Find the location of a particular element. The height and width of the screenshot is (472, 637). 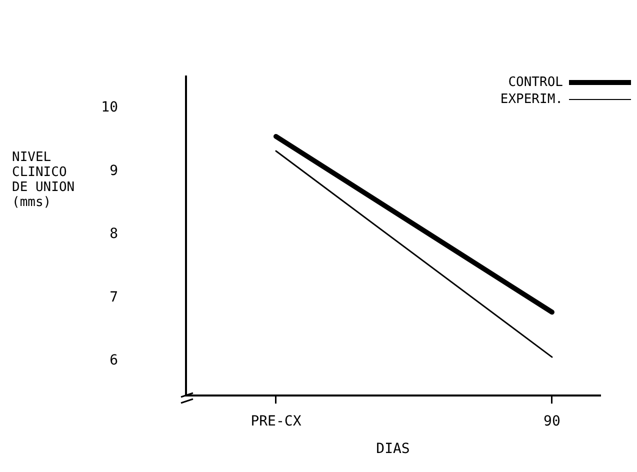

y-tick-label: 6 is located at coordinates (114, 360).